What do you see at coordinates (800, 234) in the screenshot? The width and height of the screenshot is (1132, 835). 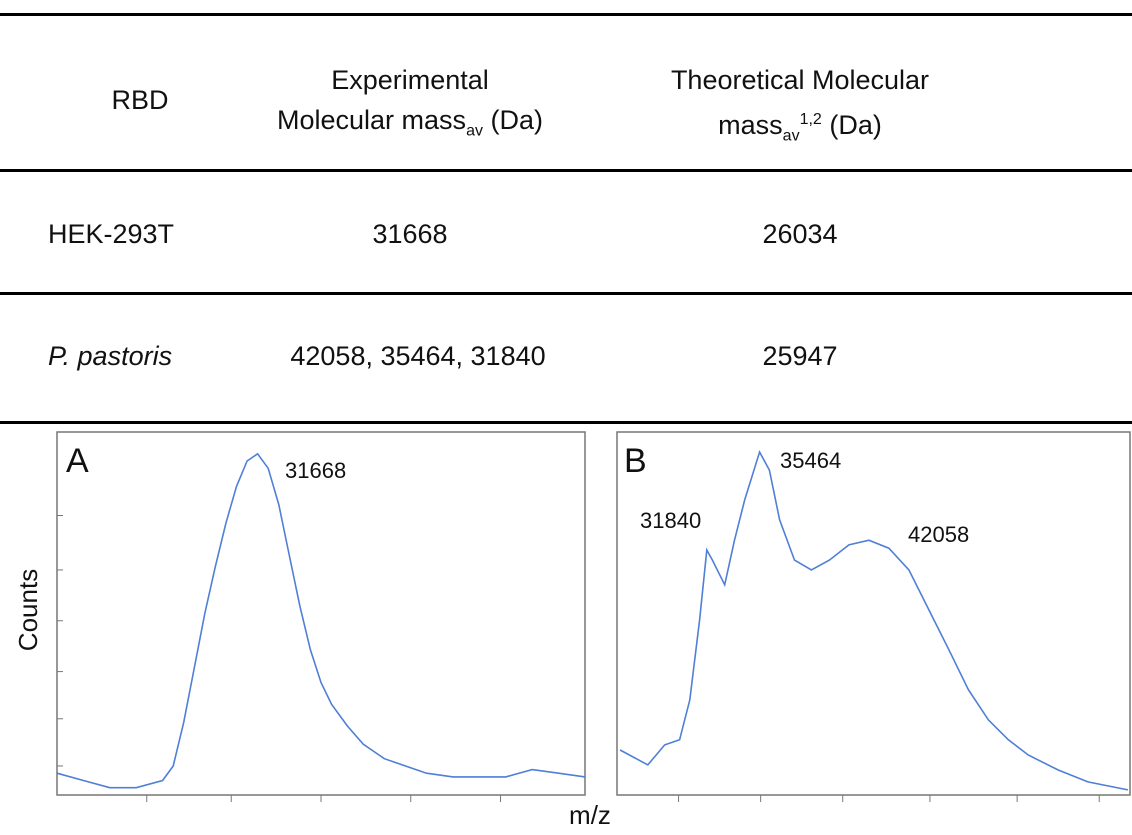 I see `table-cell: 26034` at bounding box center [800, 234].